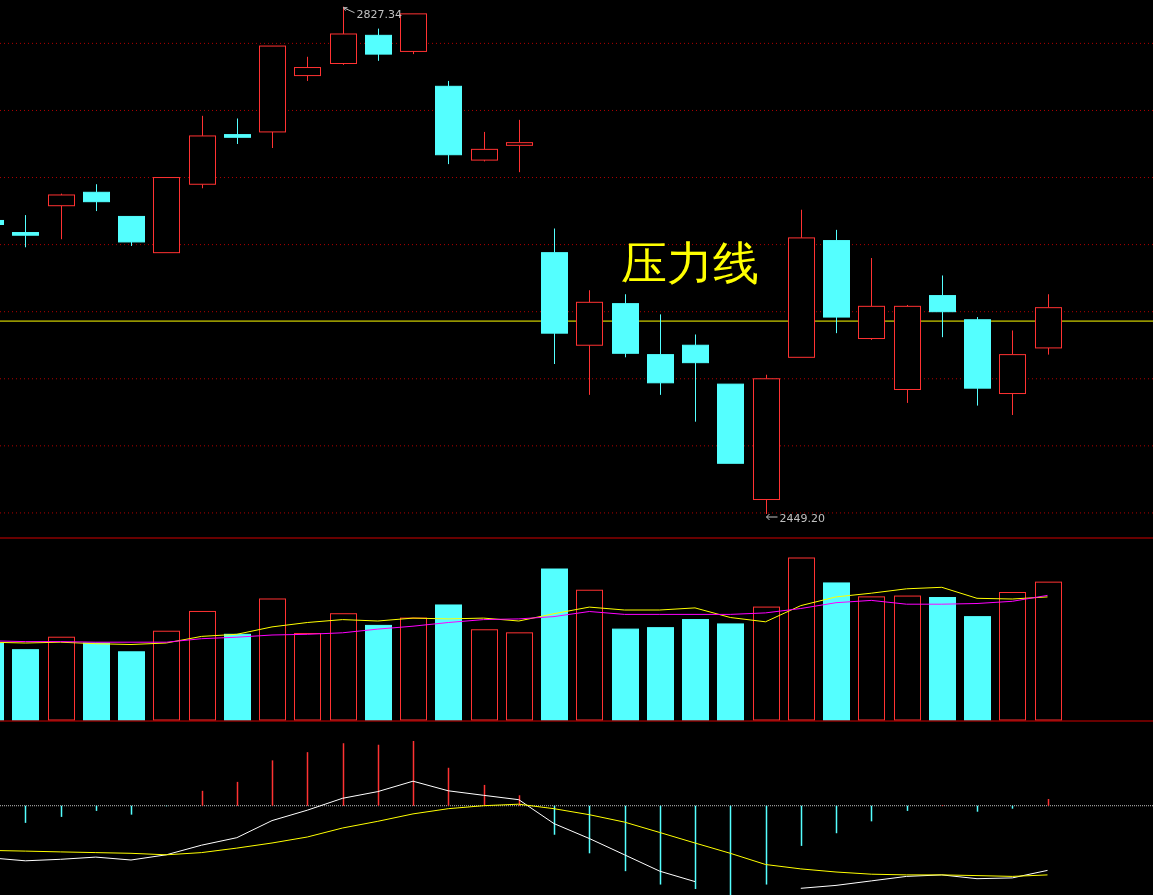  Describe the element at coordinates (802, 518) in the screenshot. I see `annotation: 2449.20` at that location.